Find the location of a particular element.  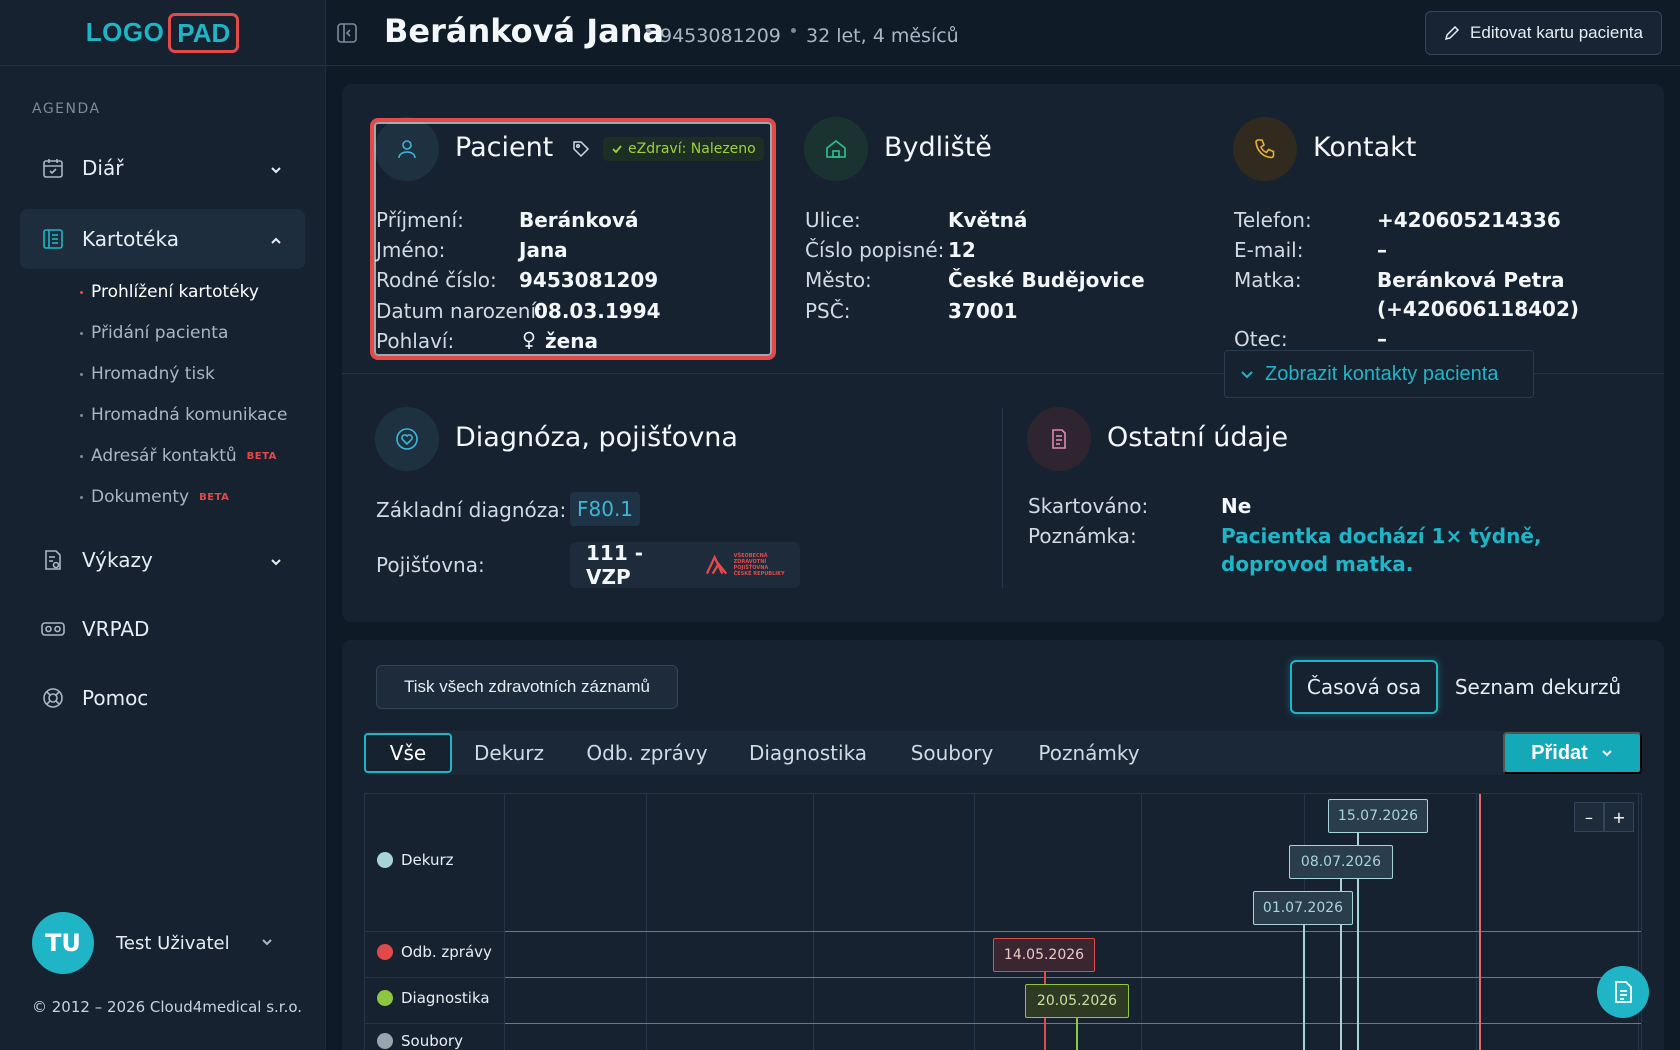

show-contacts-label: Zobrazit kontakty pacienta is located at coordinates (1382, 373).